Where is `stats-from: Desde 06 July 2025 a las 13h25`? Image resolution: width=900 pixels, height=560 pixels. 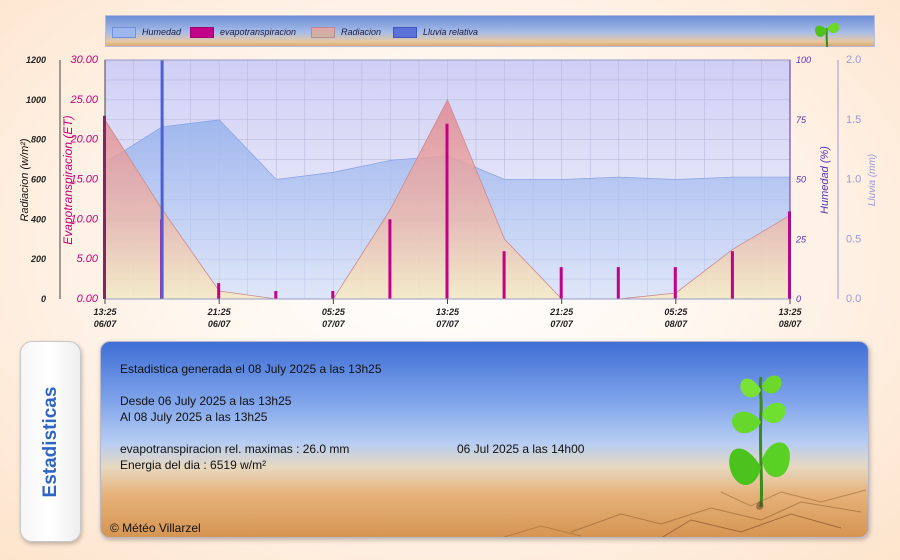
stats-from: Desde 06 July 2025 a las 13h25 is located at coordinates (206, 401).